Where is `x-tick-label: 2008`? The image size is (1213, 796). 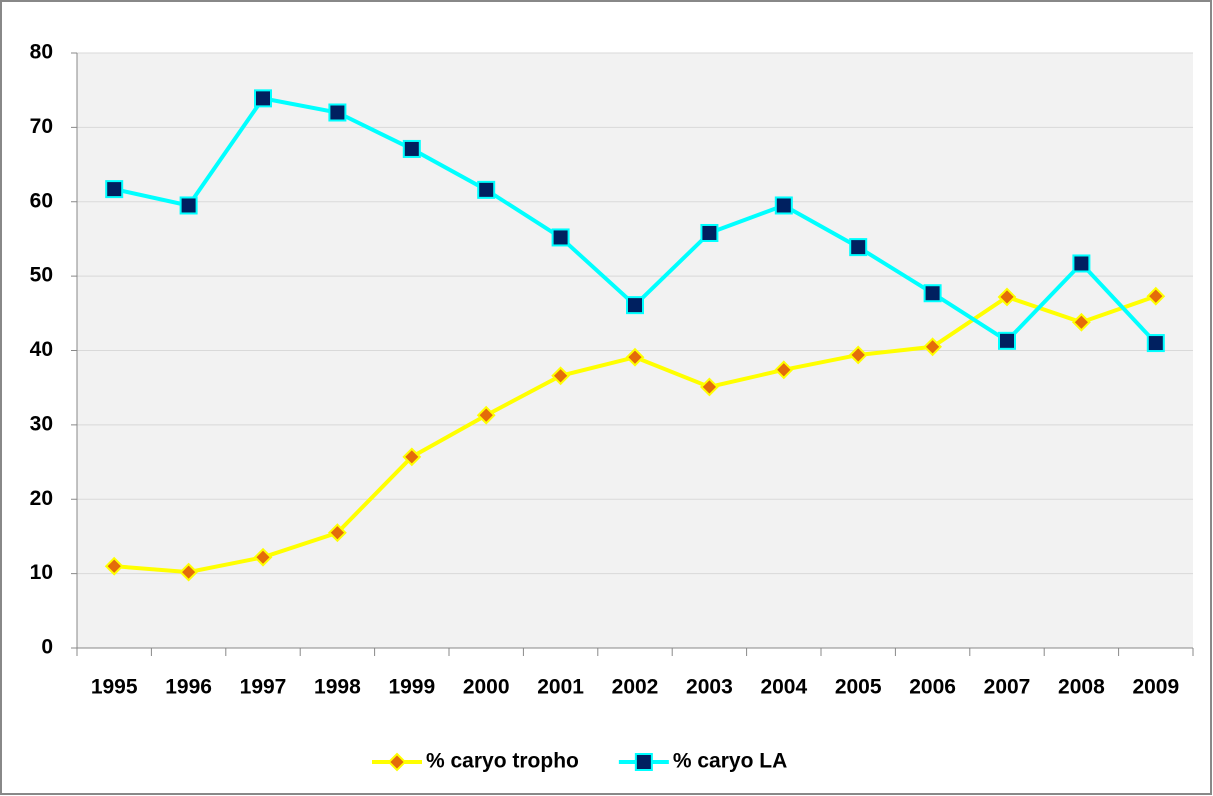
x-tick-label: 2008 is located at coordinates (1081, 687).